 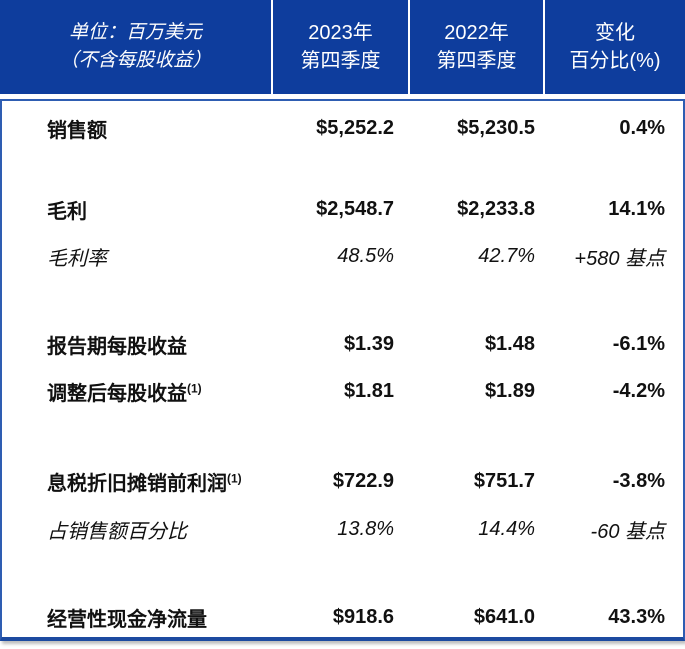 I want to click on row-label: 毛利, so click(x=67, y=211).